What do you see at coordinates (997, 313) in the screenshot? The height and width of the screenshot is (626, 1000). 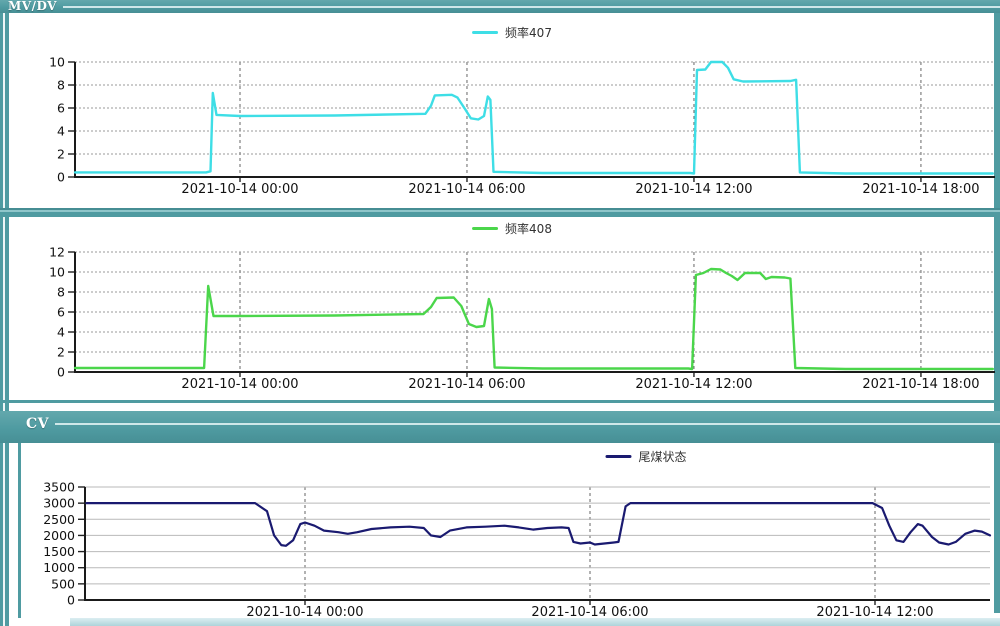 I see `right-frame-border` at bounding box center [997, 313].